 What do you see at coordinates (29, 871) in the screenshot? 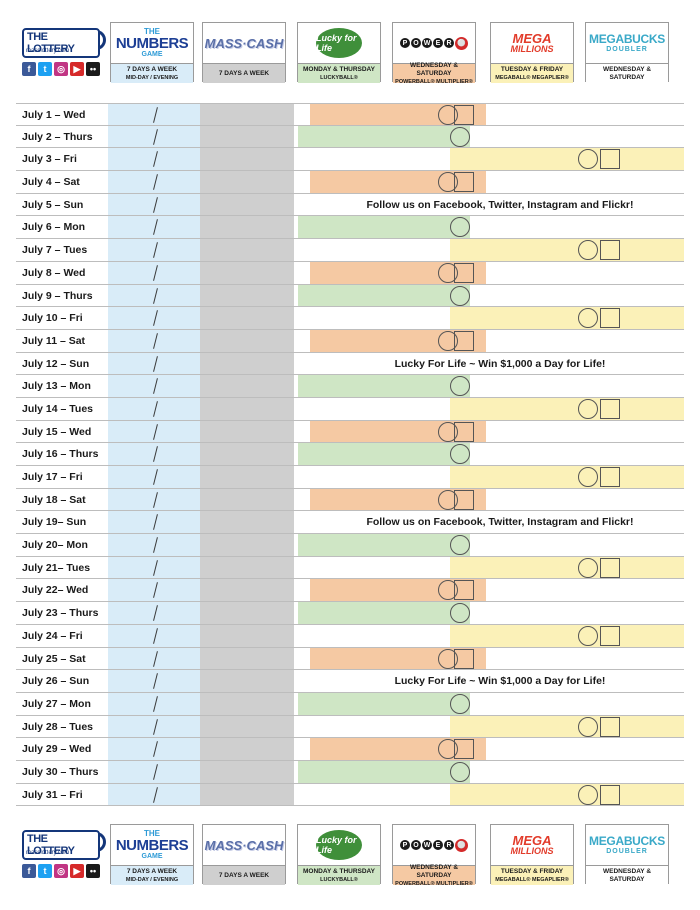
I see `facebook-icon: f` at bounding box center [29, 871].